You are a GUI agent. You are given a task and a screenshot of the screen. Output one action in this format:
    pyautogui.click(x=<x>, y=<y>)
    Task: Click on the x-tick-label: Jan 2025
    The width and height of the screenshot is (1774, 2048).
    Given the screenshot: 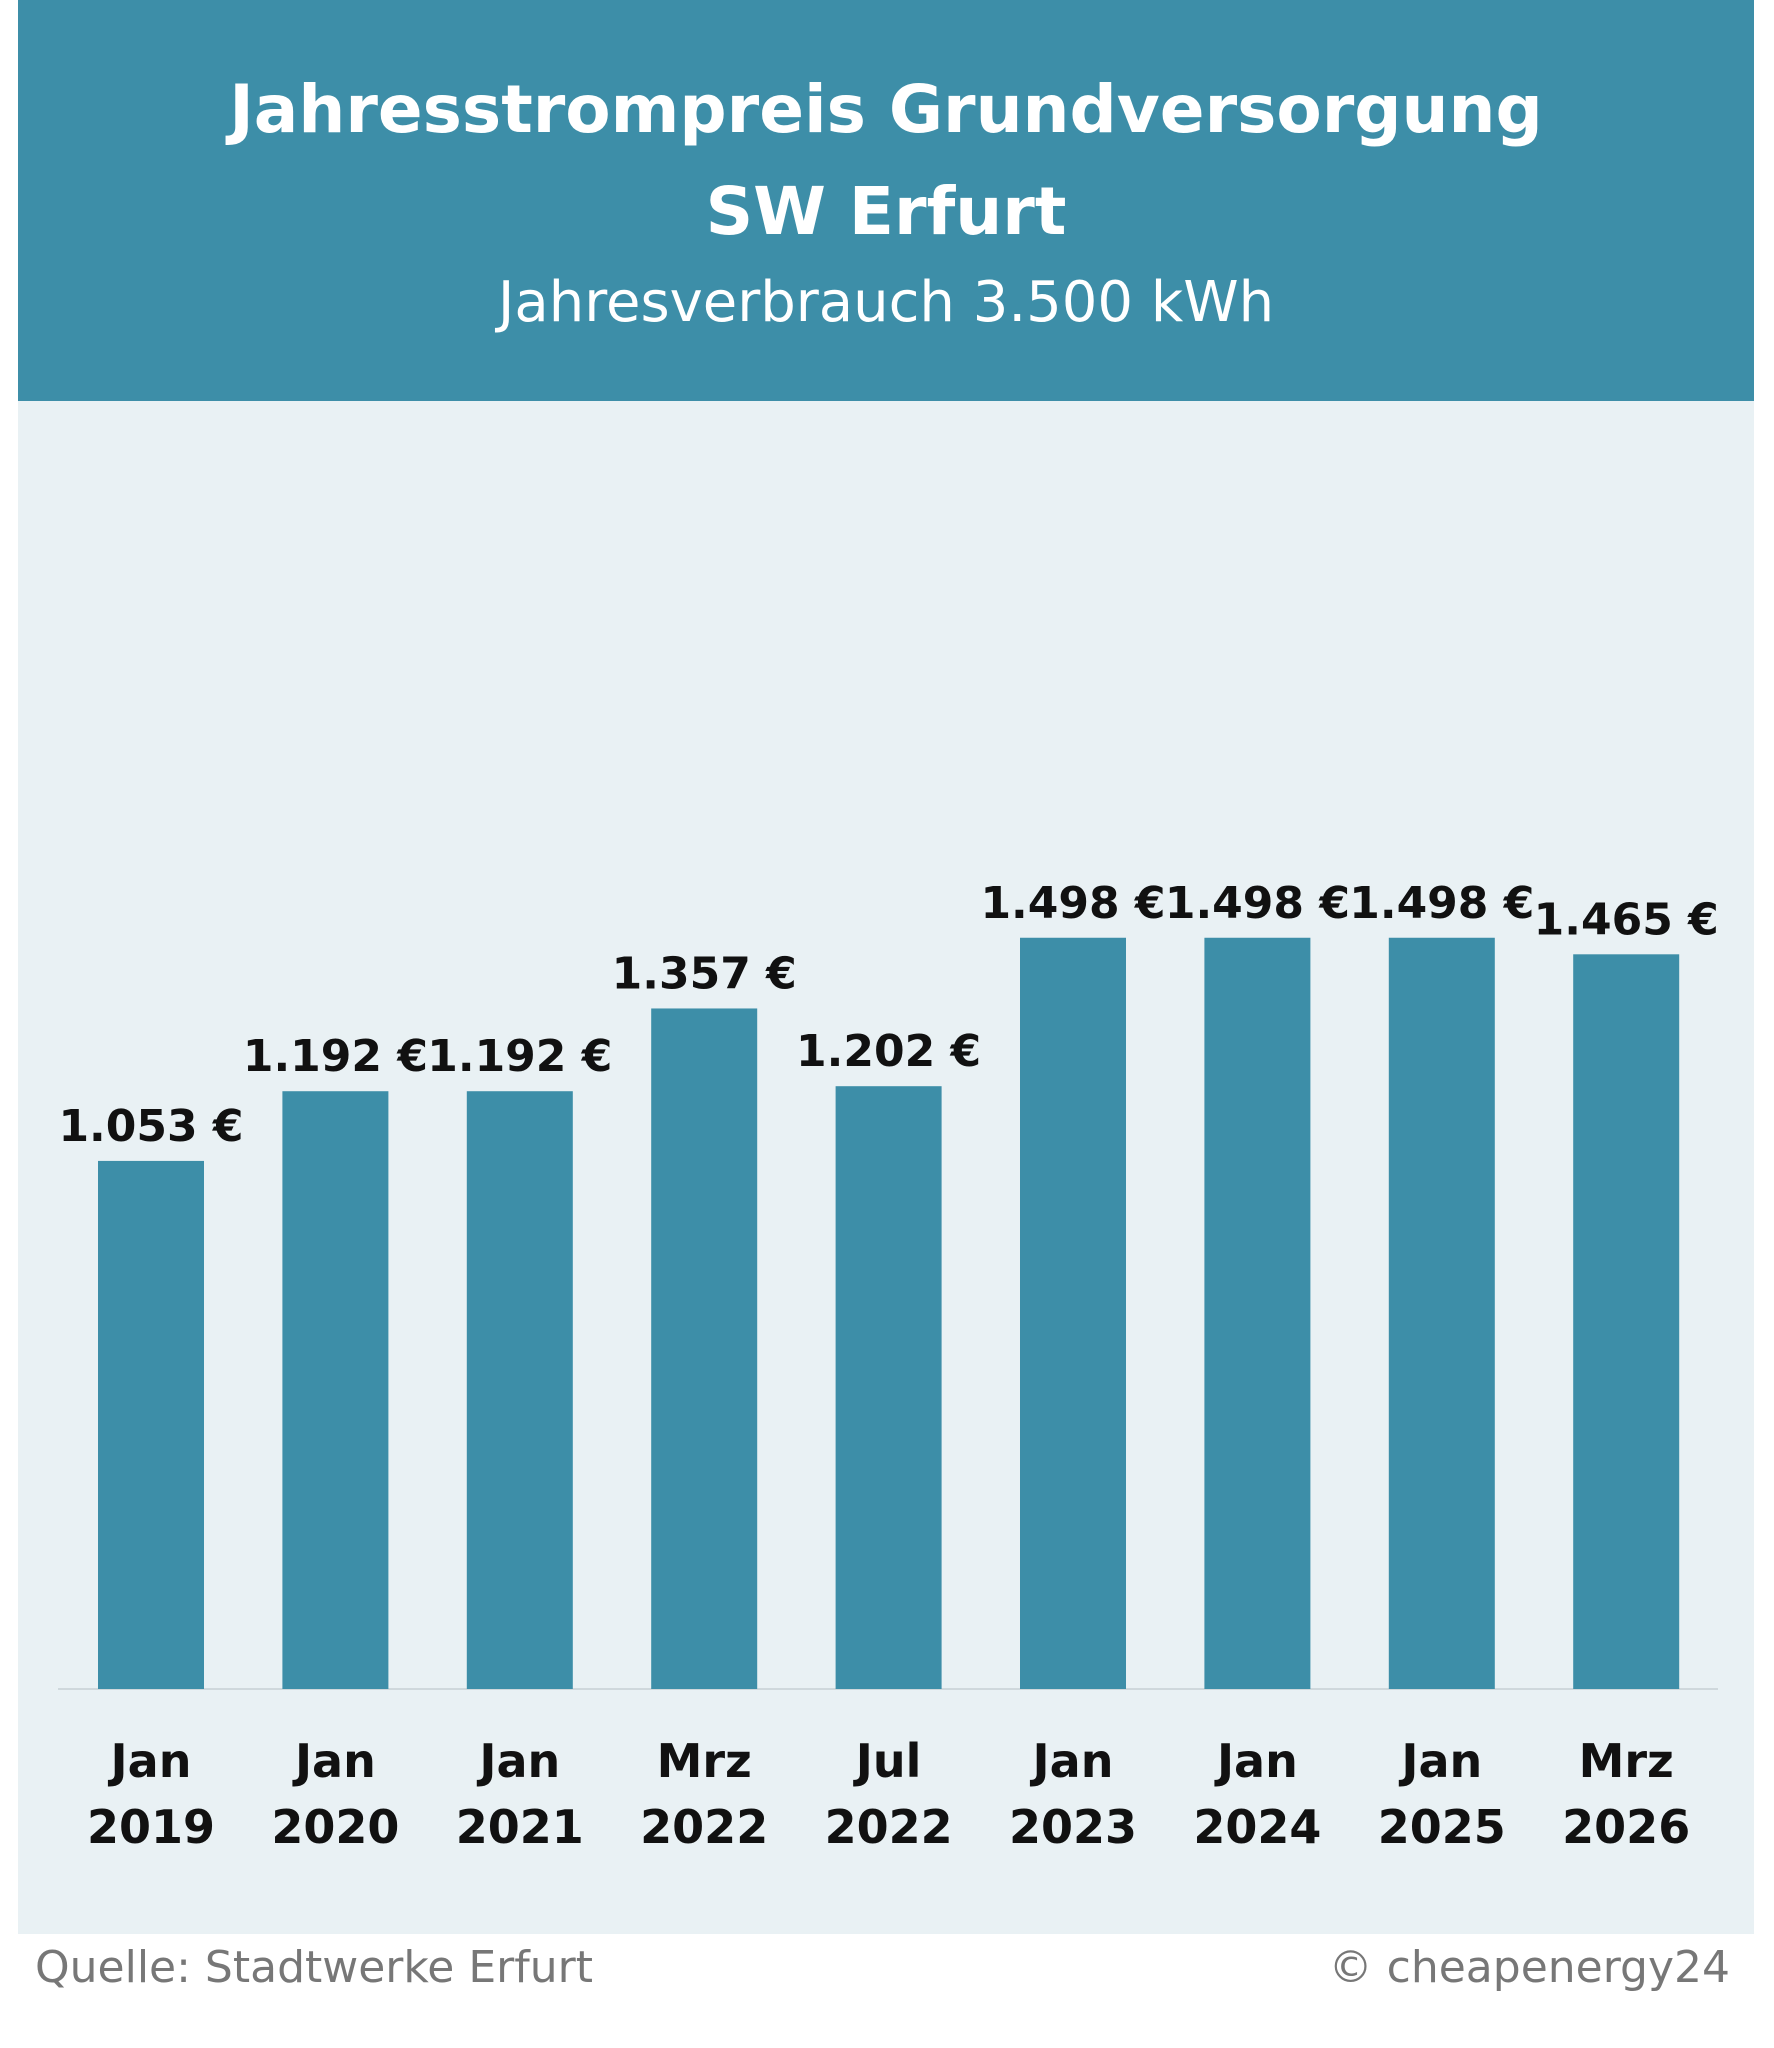 What is the action you would take?
    pyautogui.click(x=1441, y=1794)
    